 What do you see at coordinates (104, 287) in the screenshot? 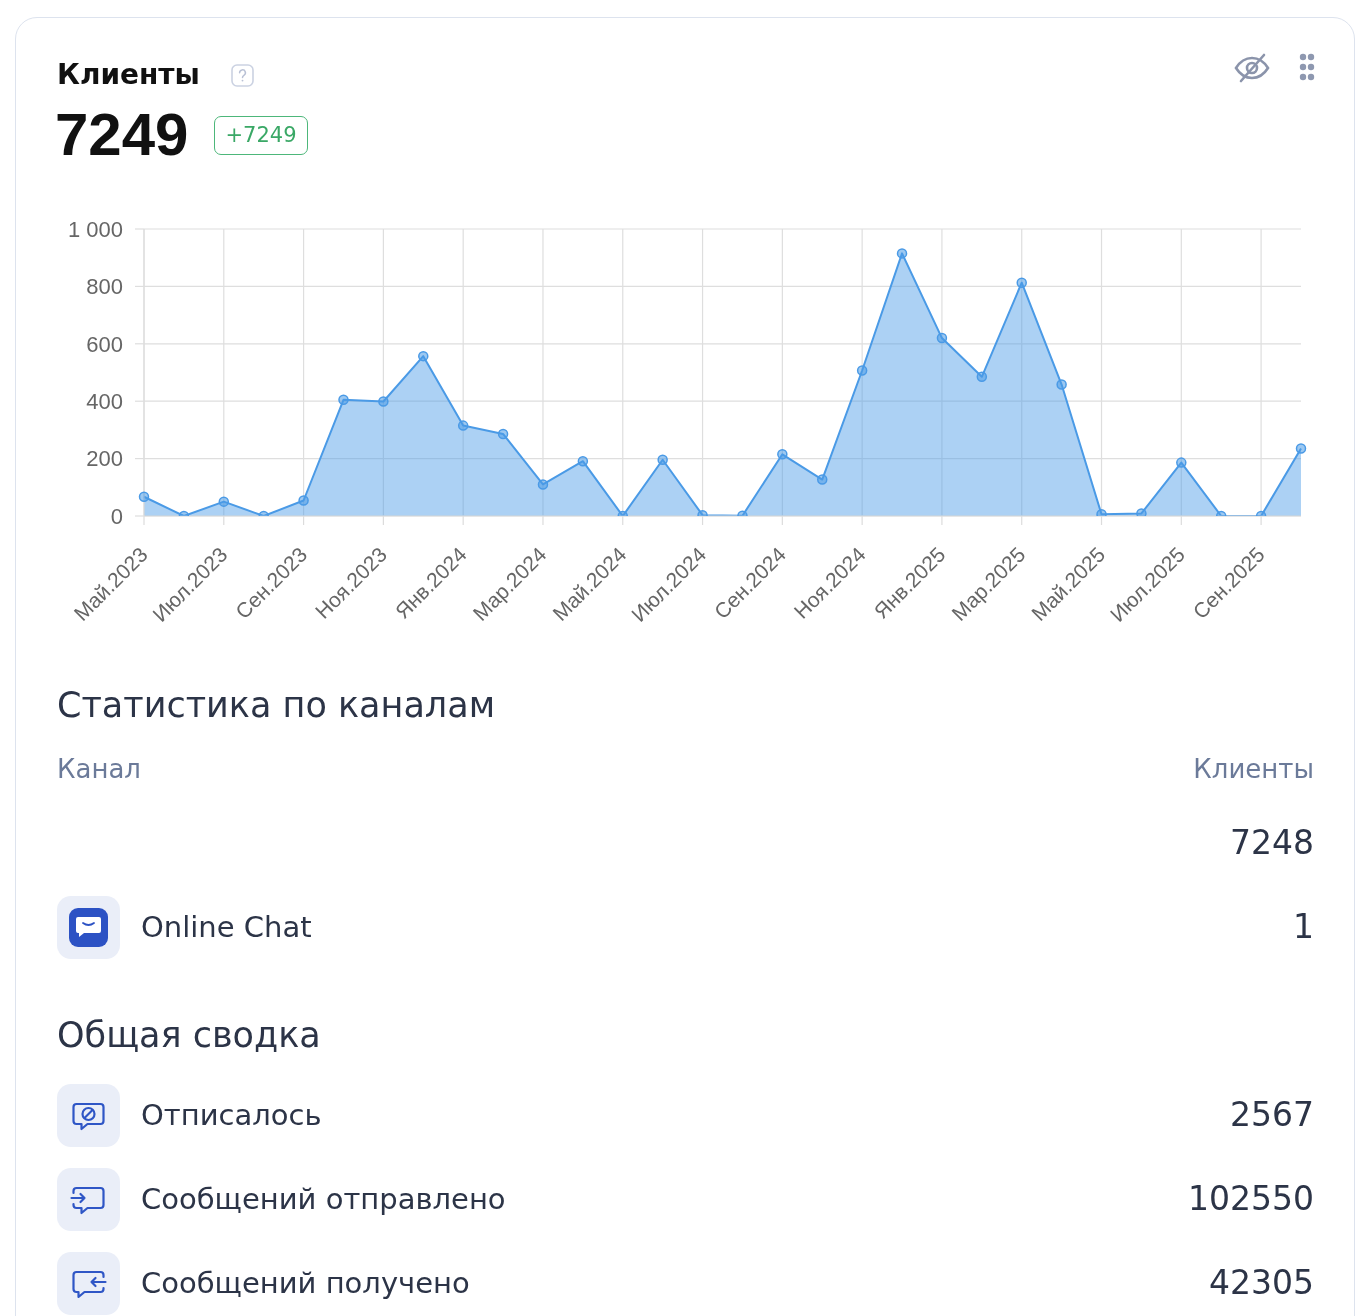
I see `y-tick-label: 800` at bounding box center [104, 287].